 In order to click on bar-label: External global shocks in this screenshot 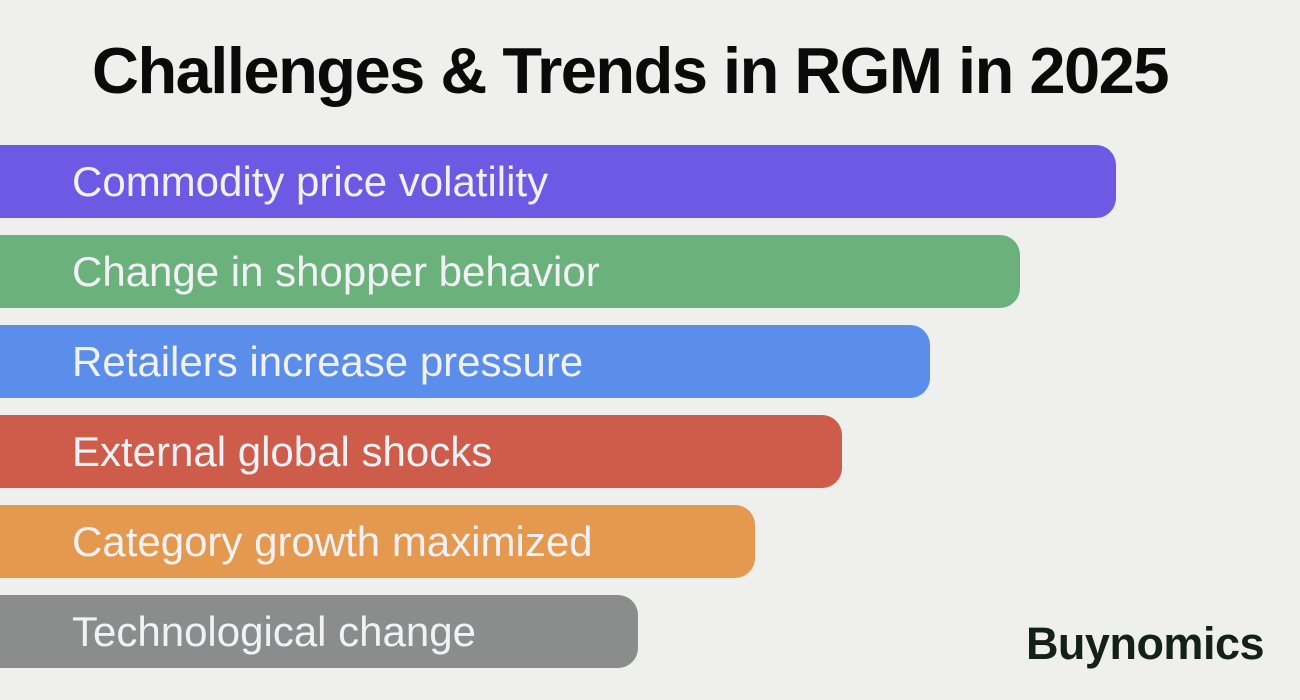, I will do `click(282, 451)`.